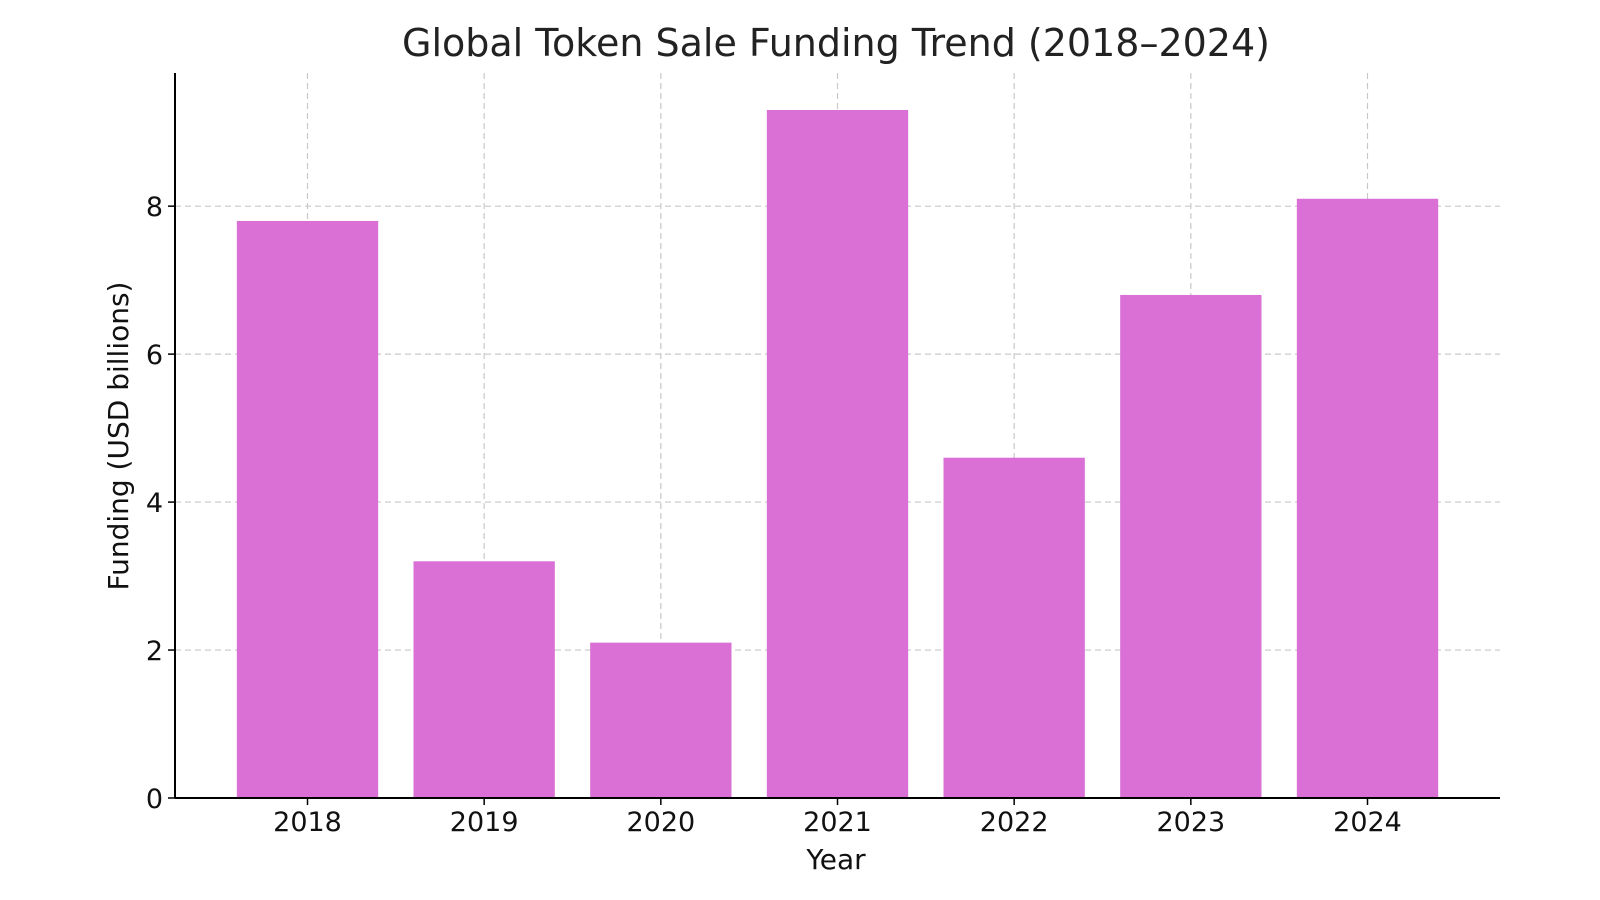 This screenshot has height=900, width=1600. What do you see at coordinates (1367, 822) in the screenshot?
I see `x-tick-label-2024: 2024` at bounding box center [1367, 822].